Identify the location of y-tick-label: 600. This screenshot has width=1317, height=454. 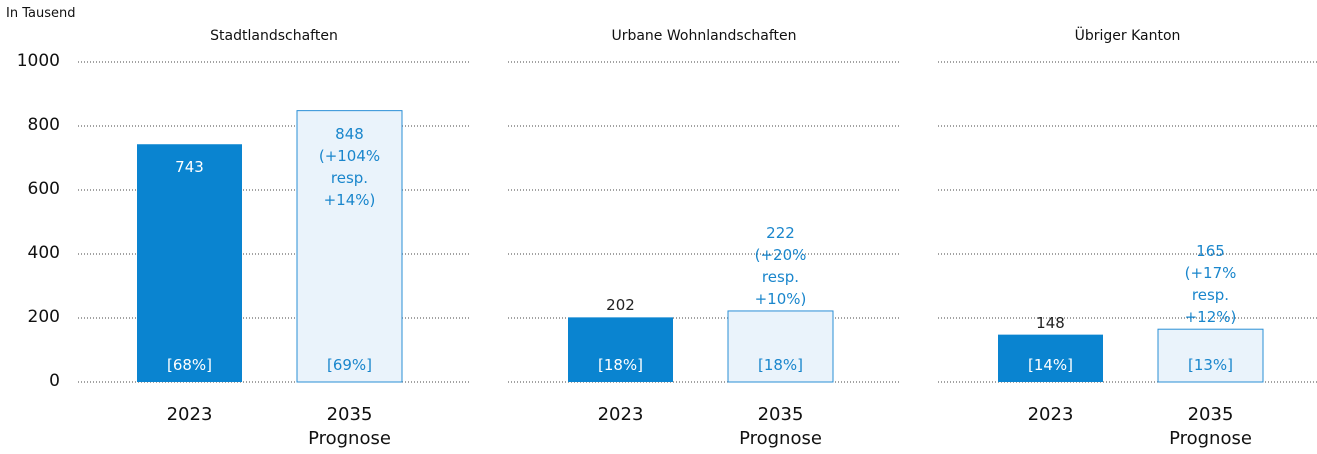
(43, 189).